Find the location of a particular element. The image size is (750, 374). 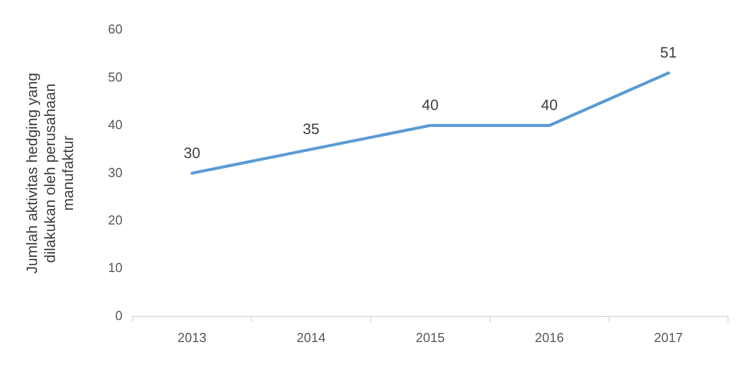

y-tick-label: 30 is located at coordinates (115, 172).